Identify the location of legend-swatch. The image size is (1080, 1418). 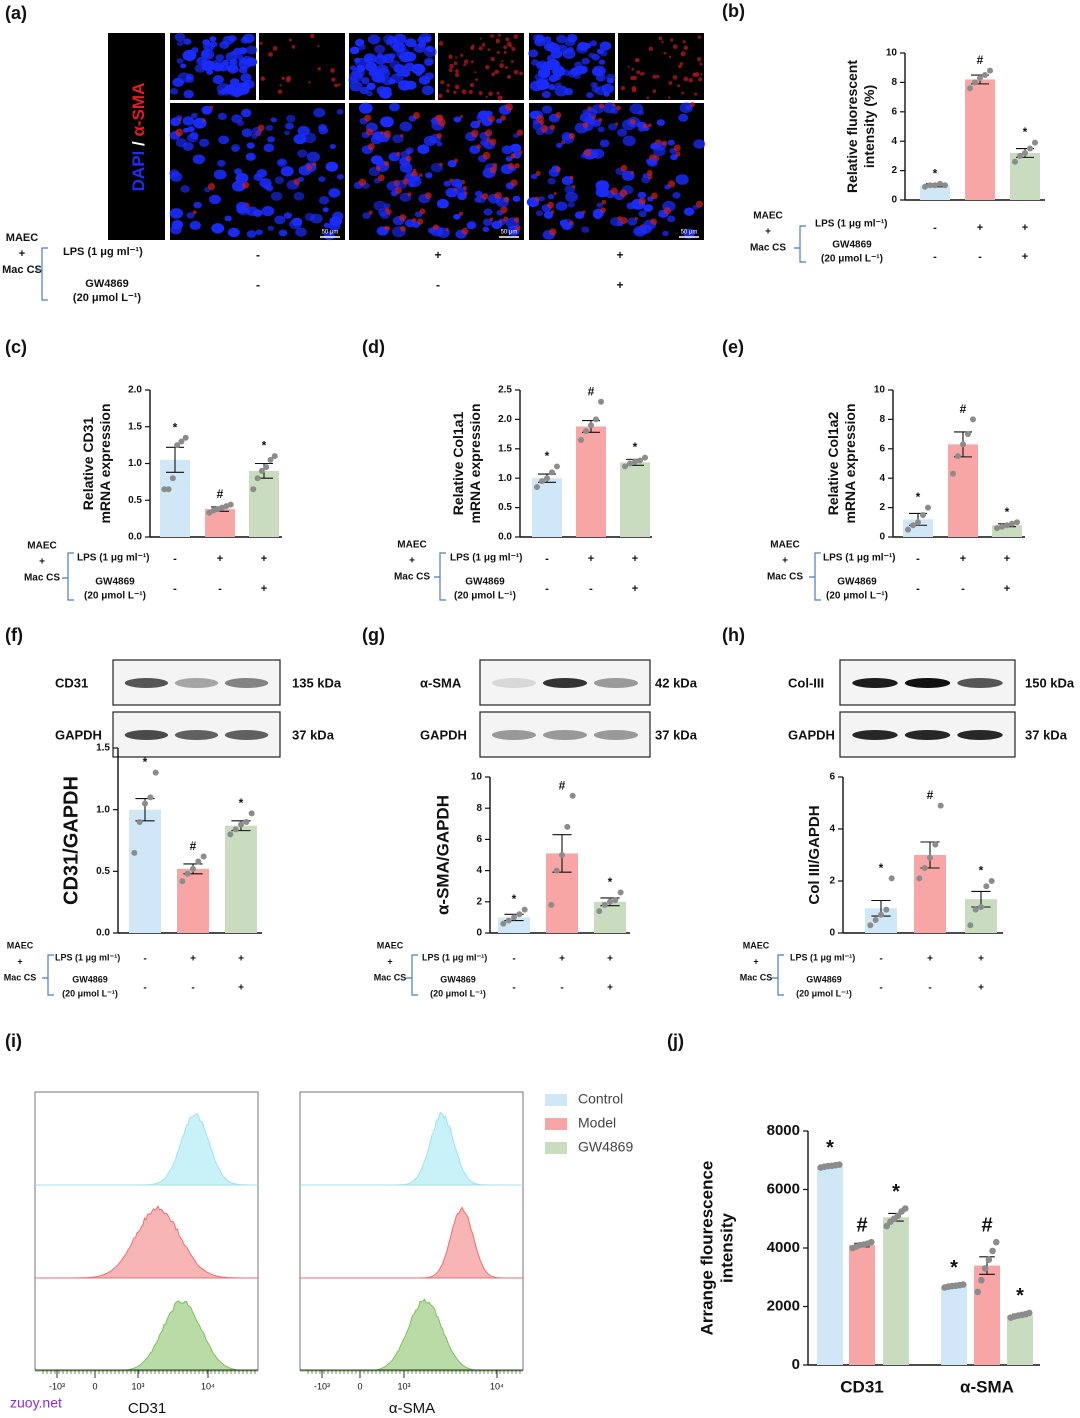
(556, 1100).